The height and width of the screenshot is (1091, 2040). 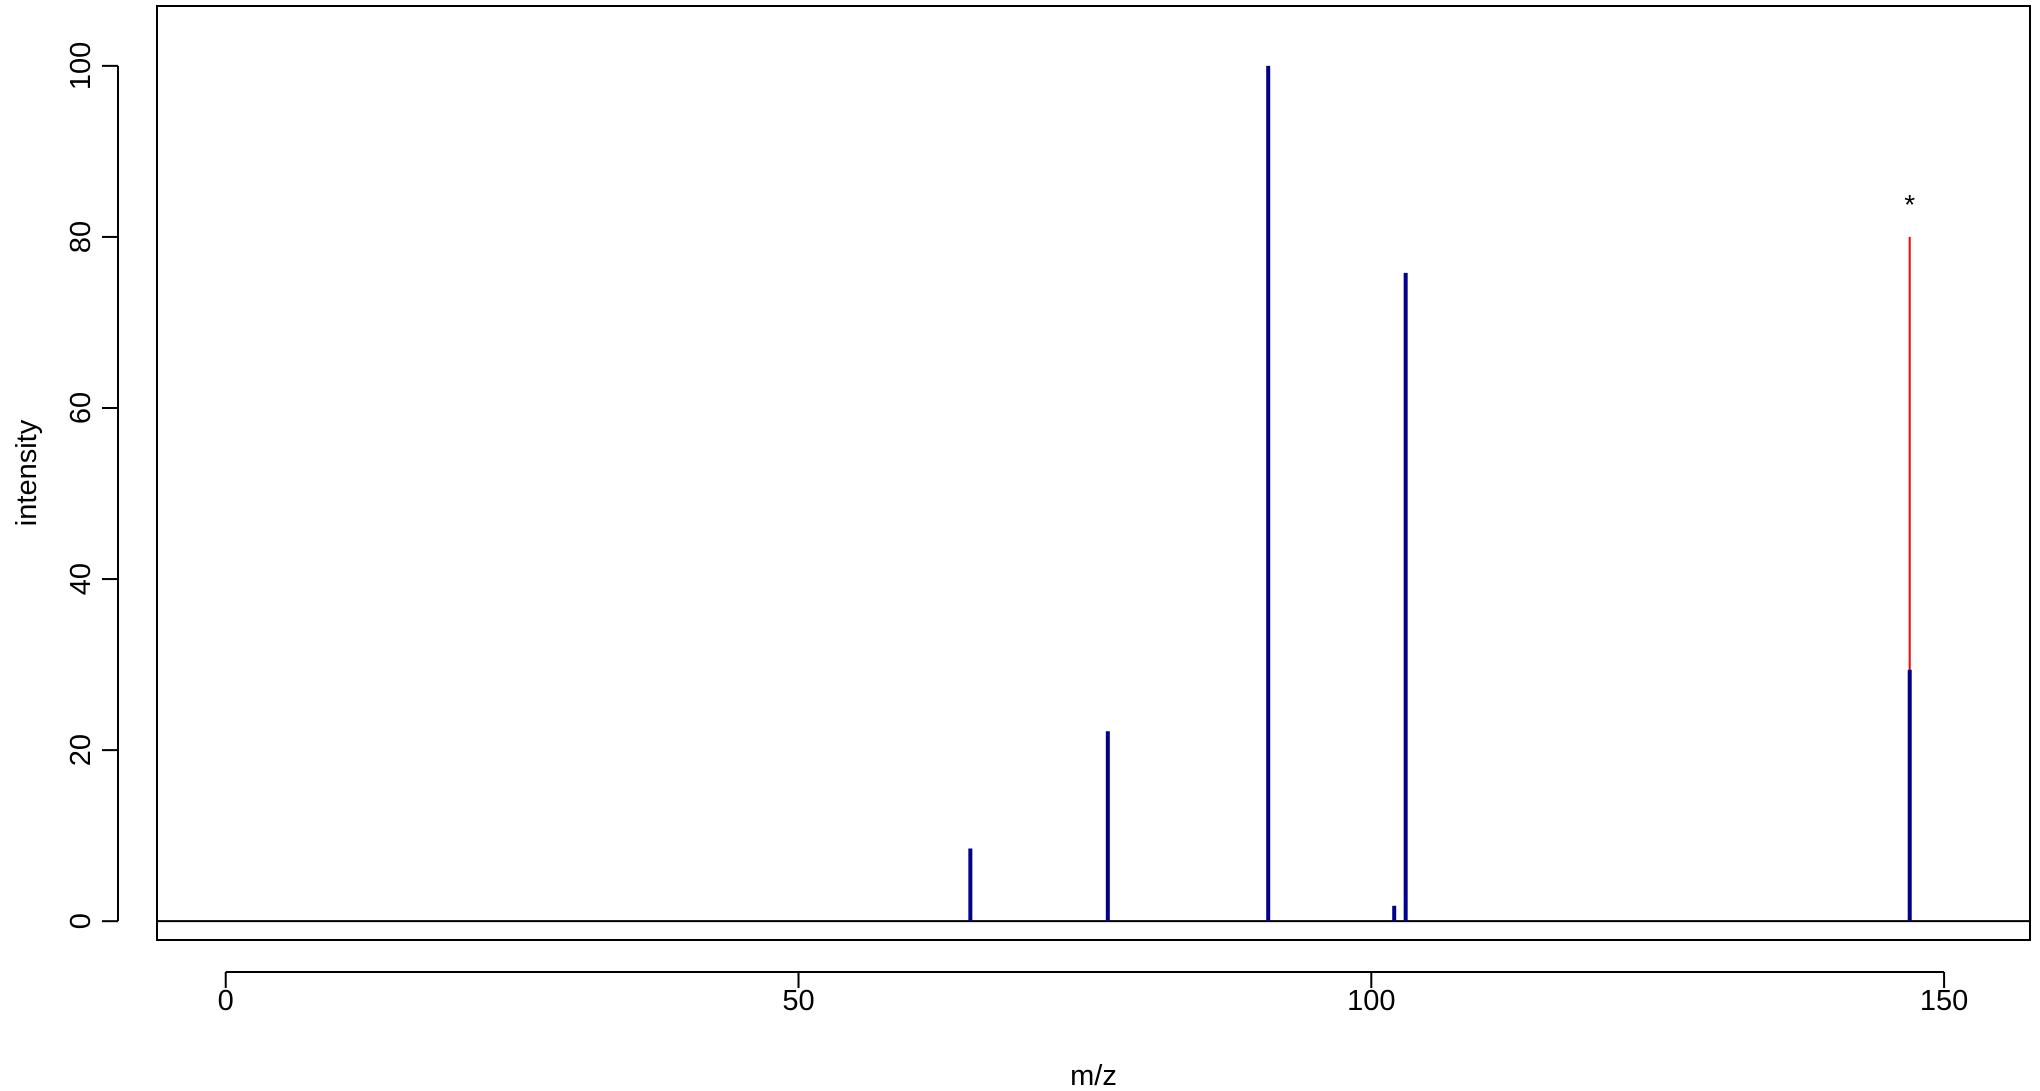 What do you see at coordinates (81, 921) in the screenshot?
I see `y-tick-label: 0` at bounding box center [81, 921].